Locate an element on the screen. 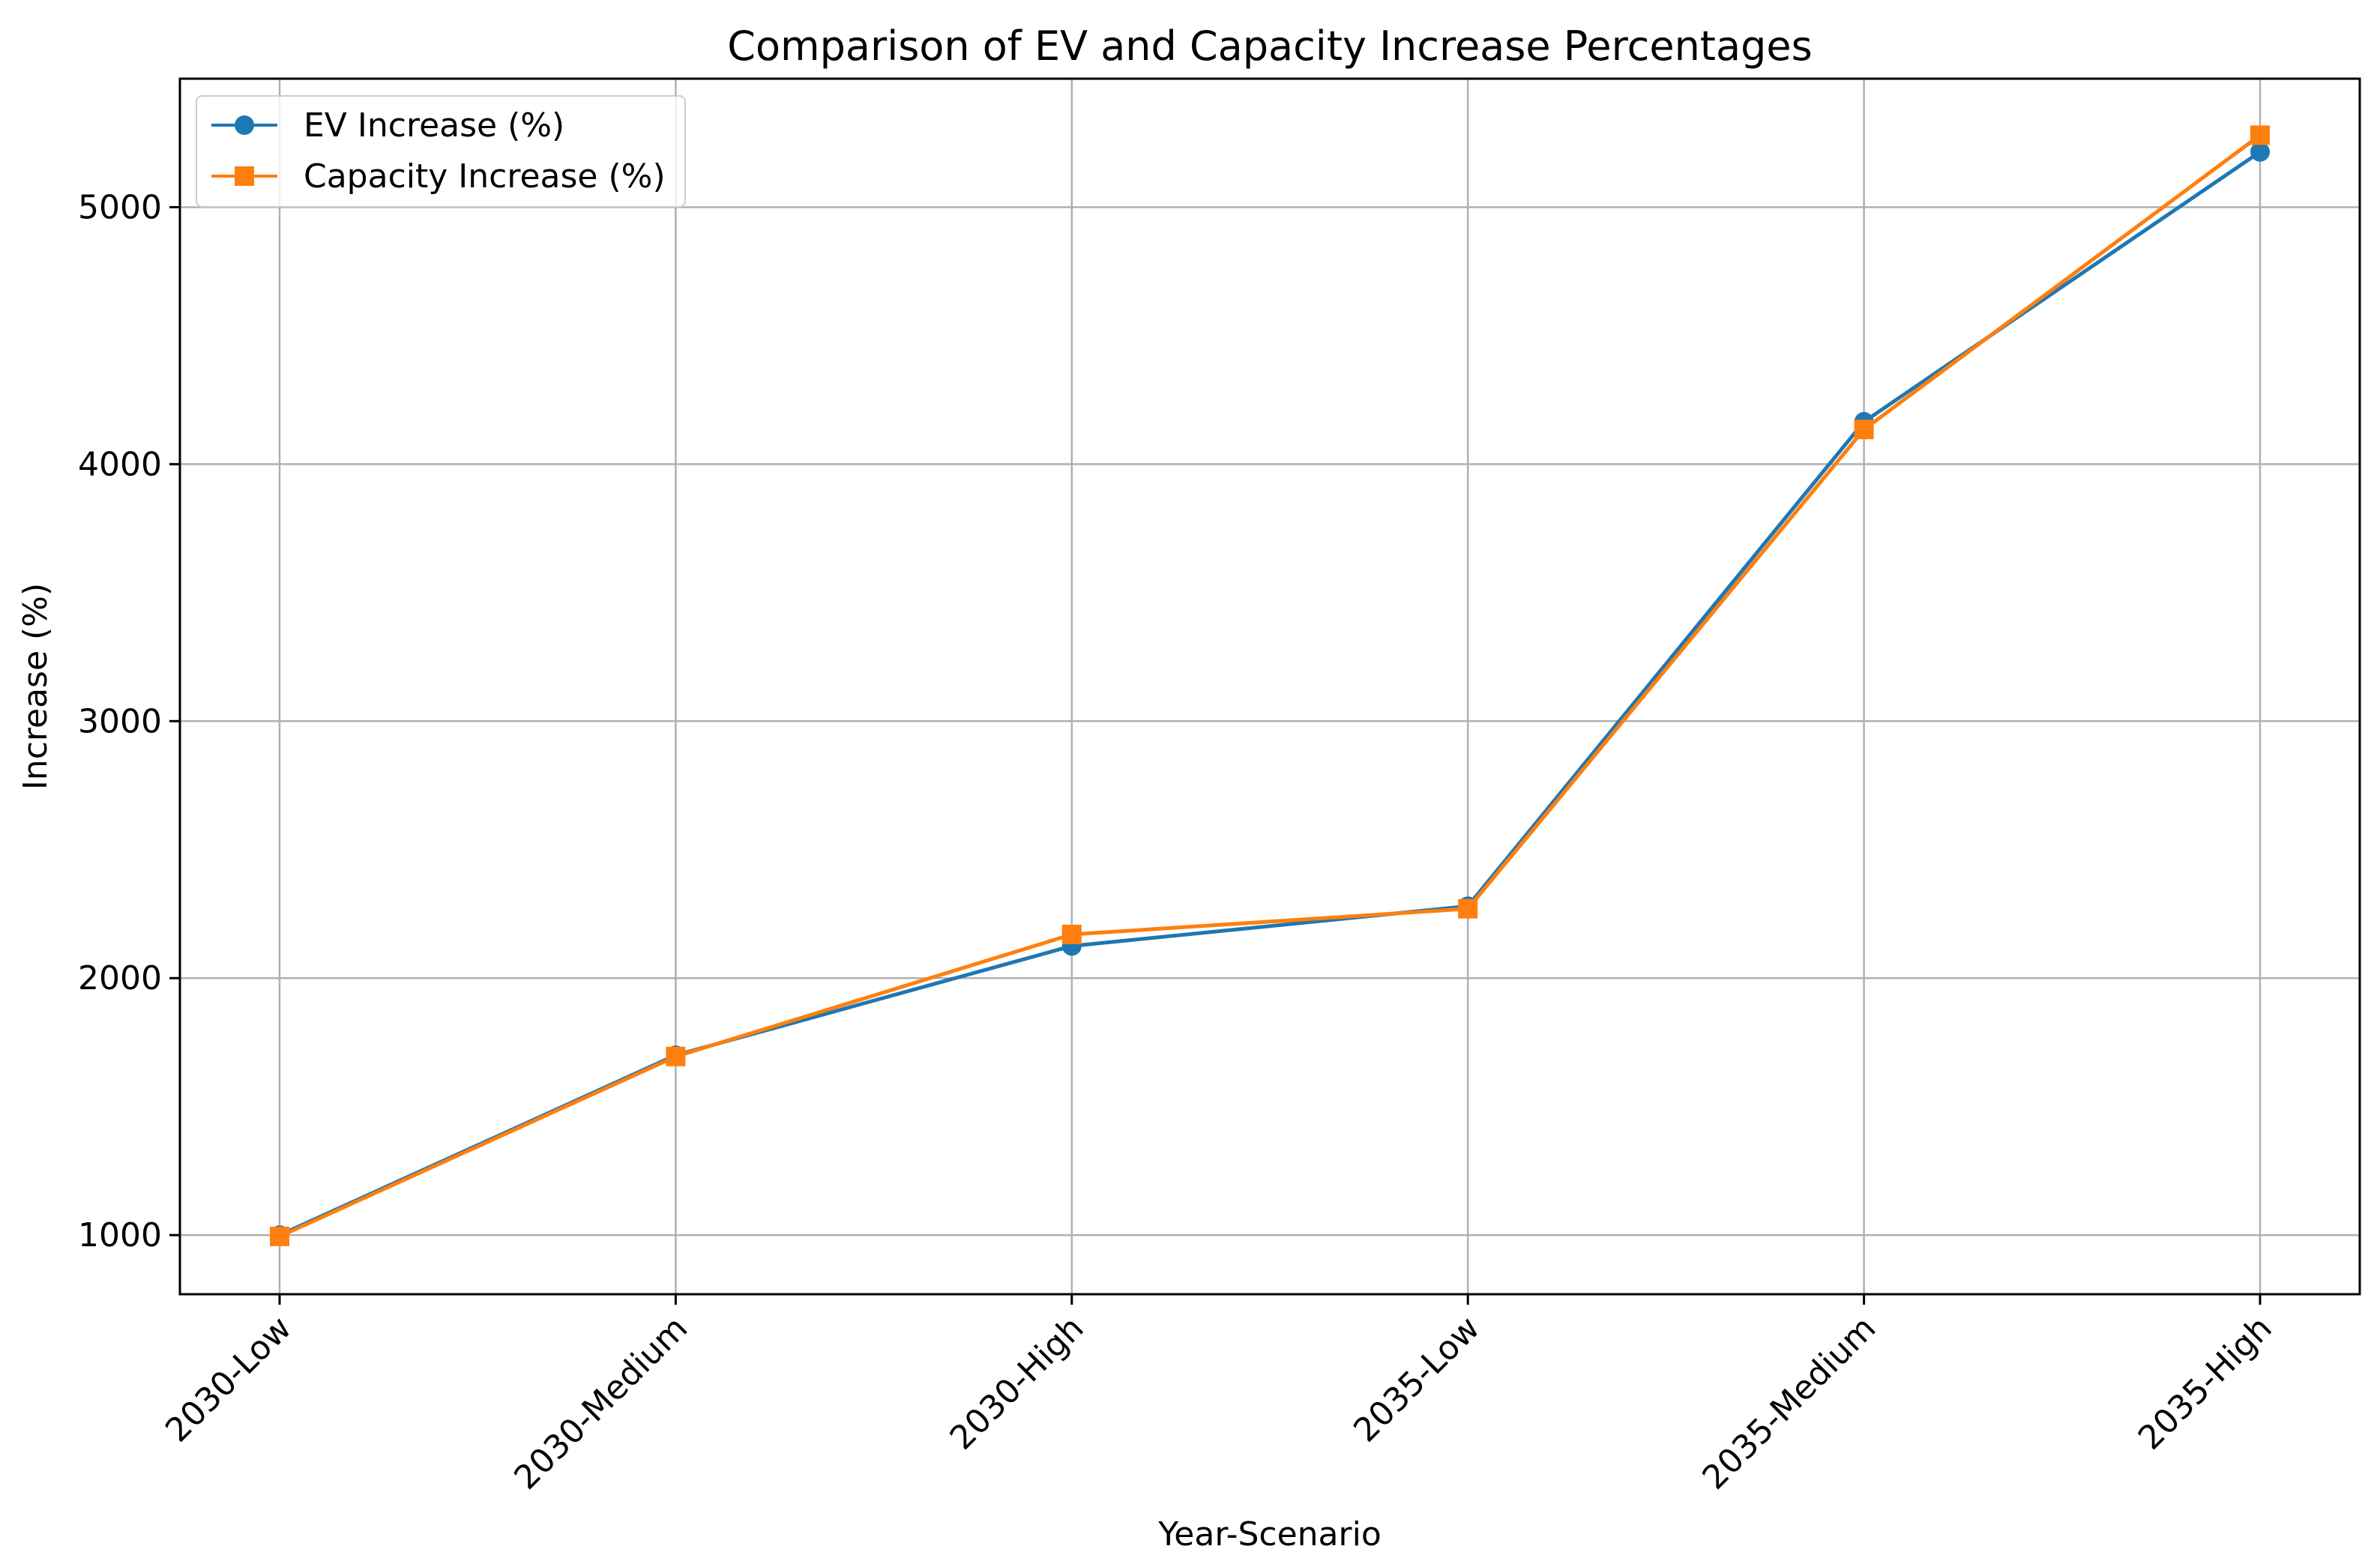 This screenshot has height=1567, width=2380. y-tick-label-1000: 1000 is located at coordinates (120, 1235).